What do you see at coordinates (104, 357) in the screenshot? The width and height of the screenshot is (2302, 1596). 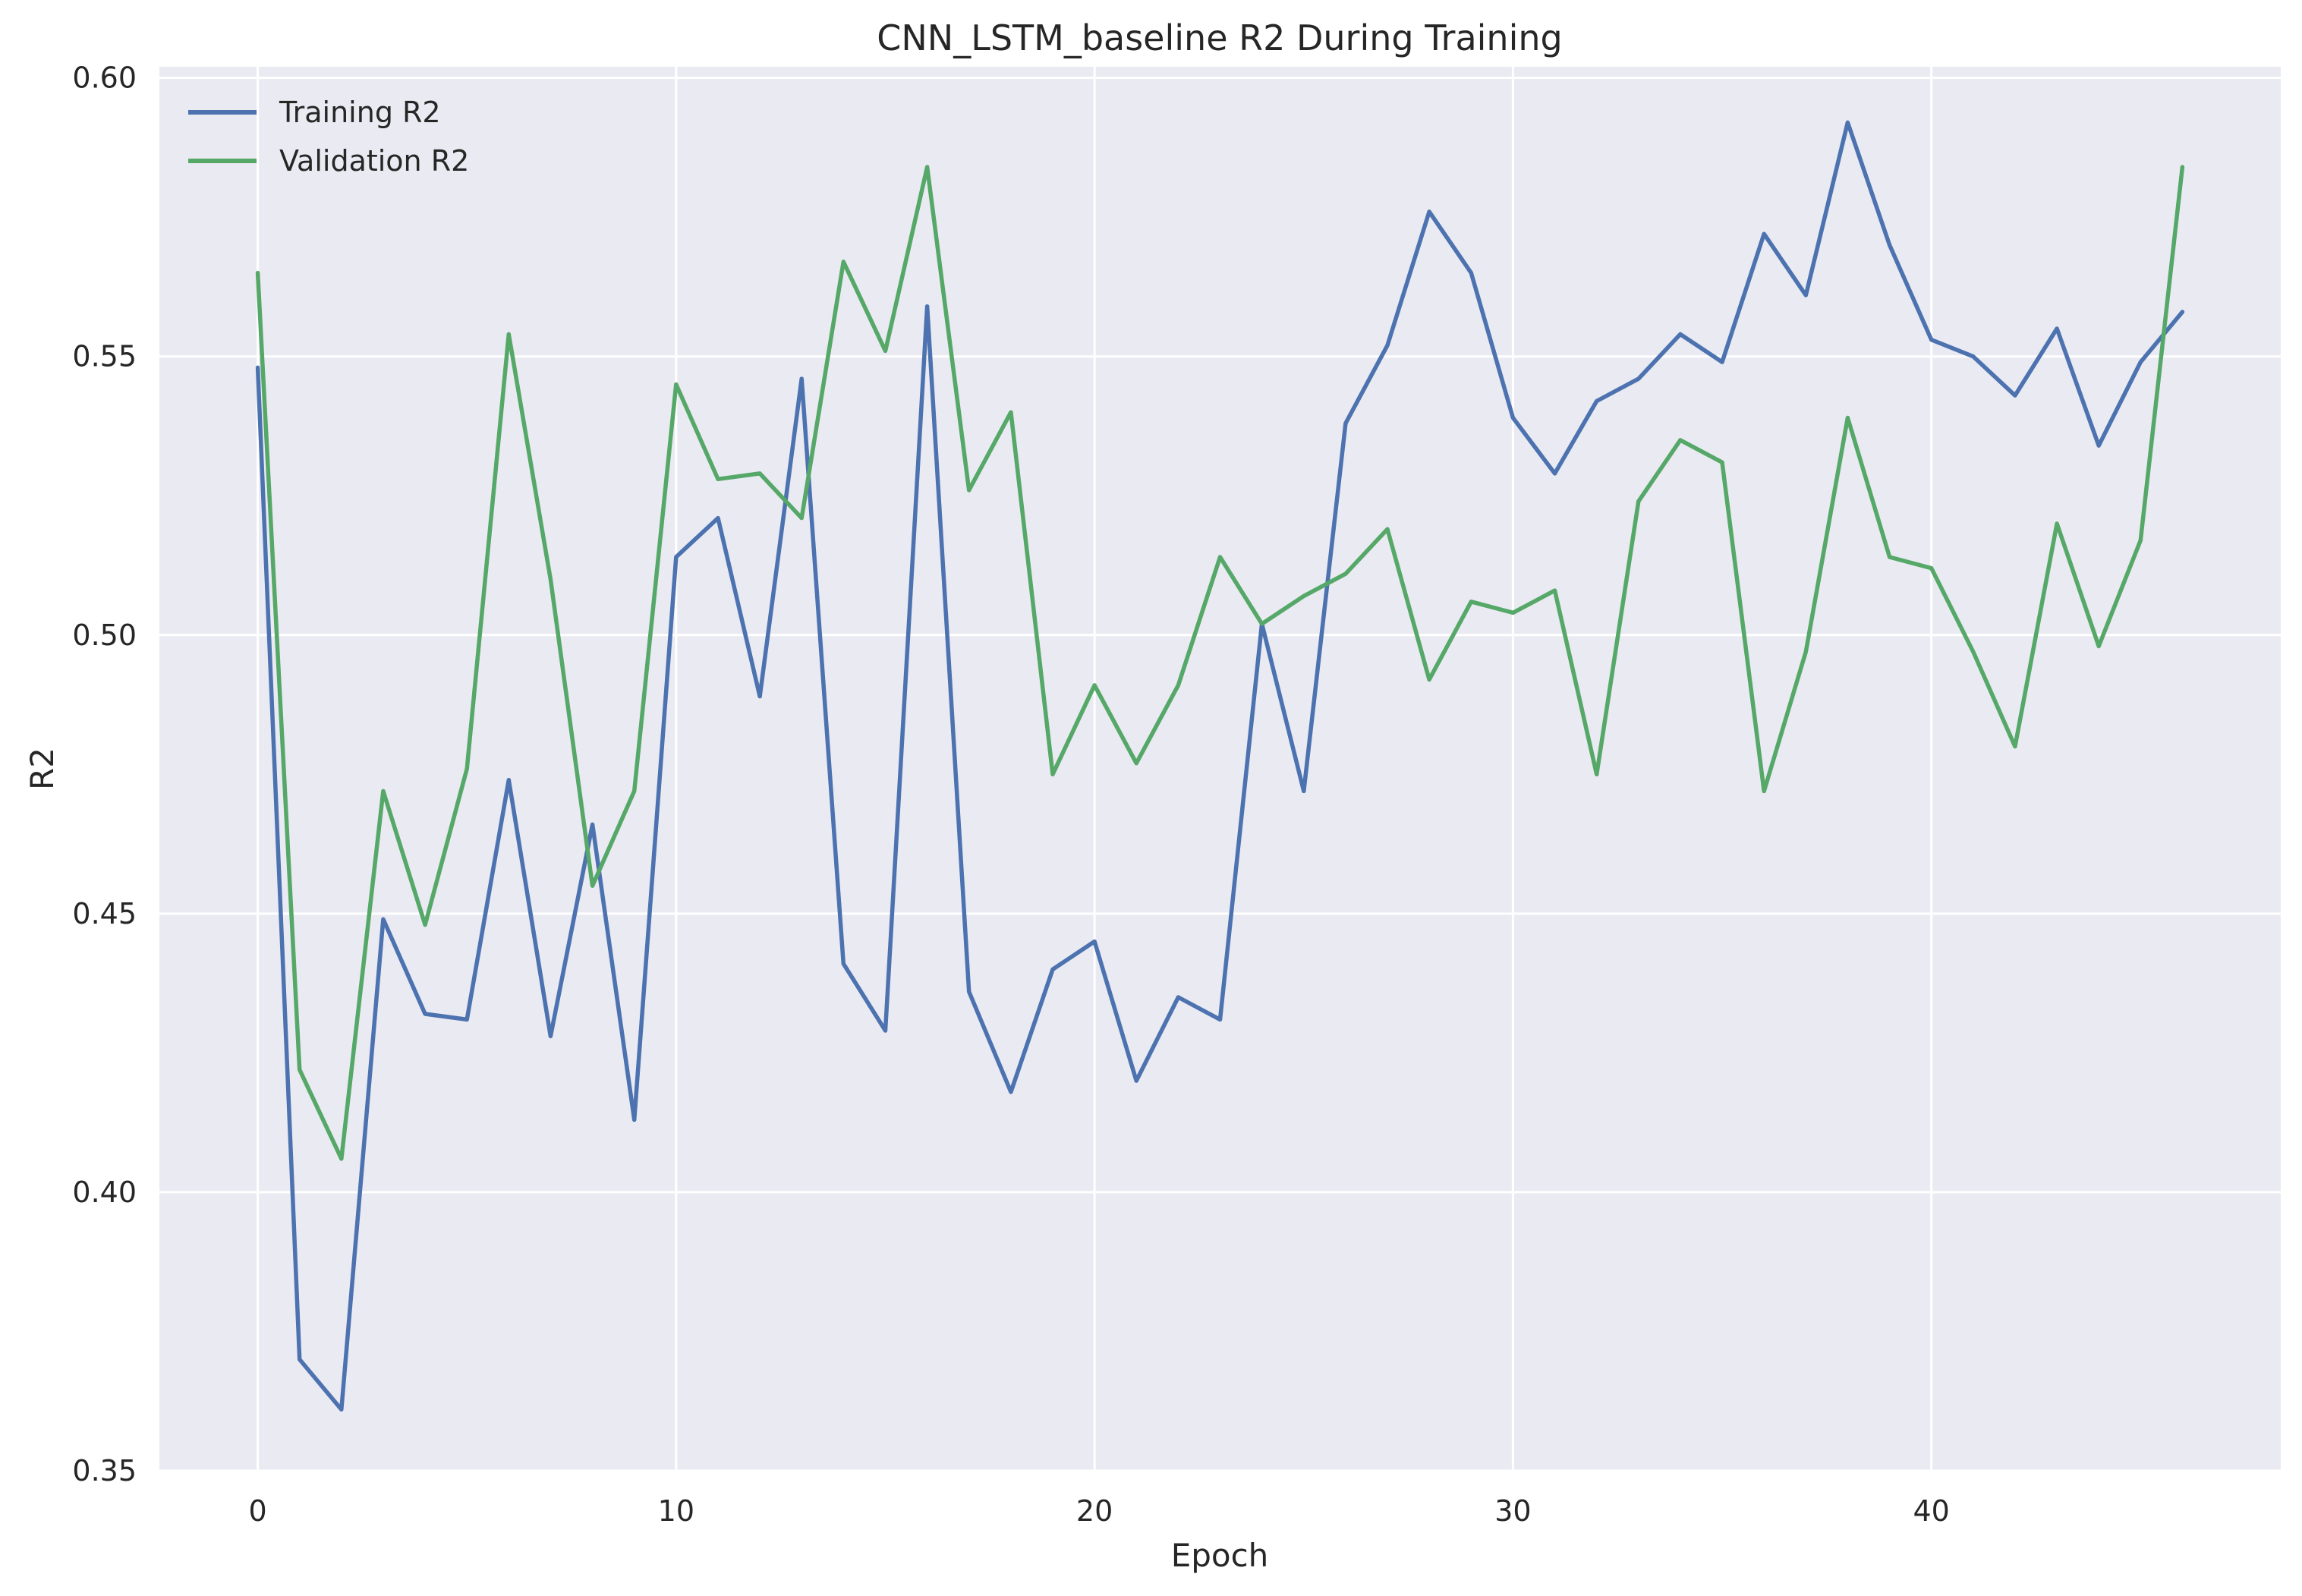 I see `y-tick-label: 0.55` at bounding box center [104, 357].